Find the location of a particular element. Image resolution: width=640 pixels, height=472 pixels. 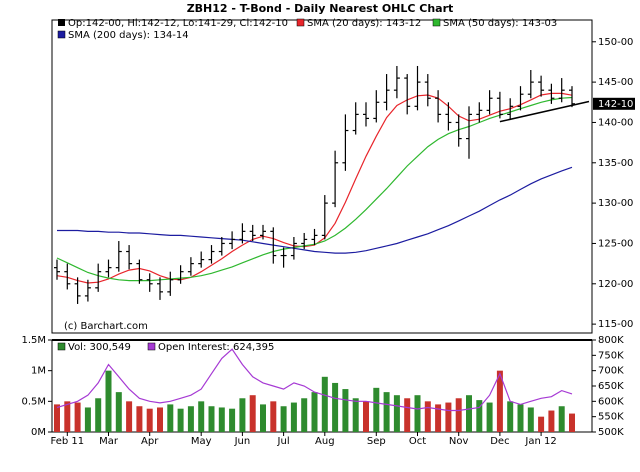

trendline is located at coordinates (544, 111).